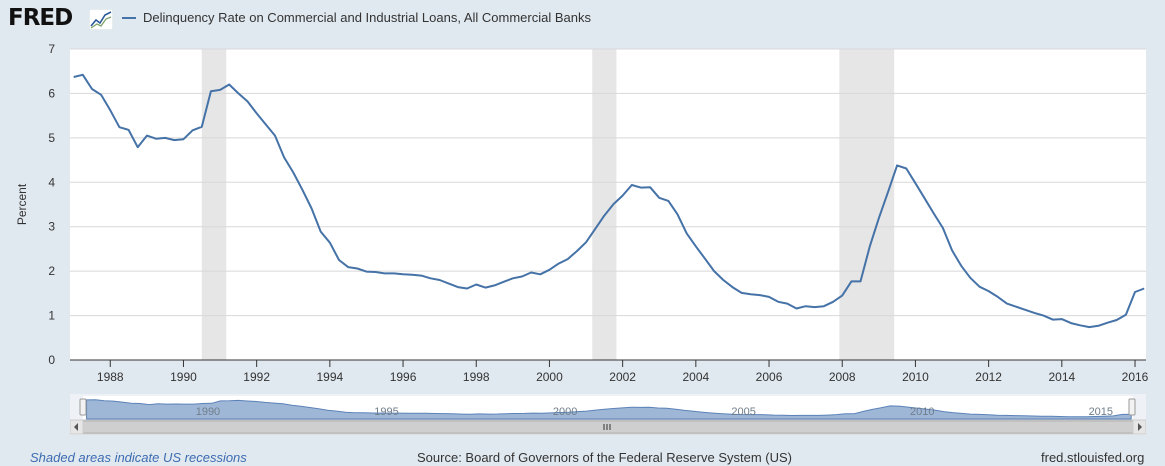 This screenshot has height=466, width=1165. Describe the element at coordinates (1132, 407) in the screenshot. I see `navigator-right-handle` at that location.